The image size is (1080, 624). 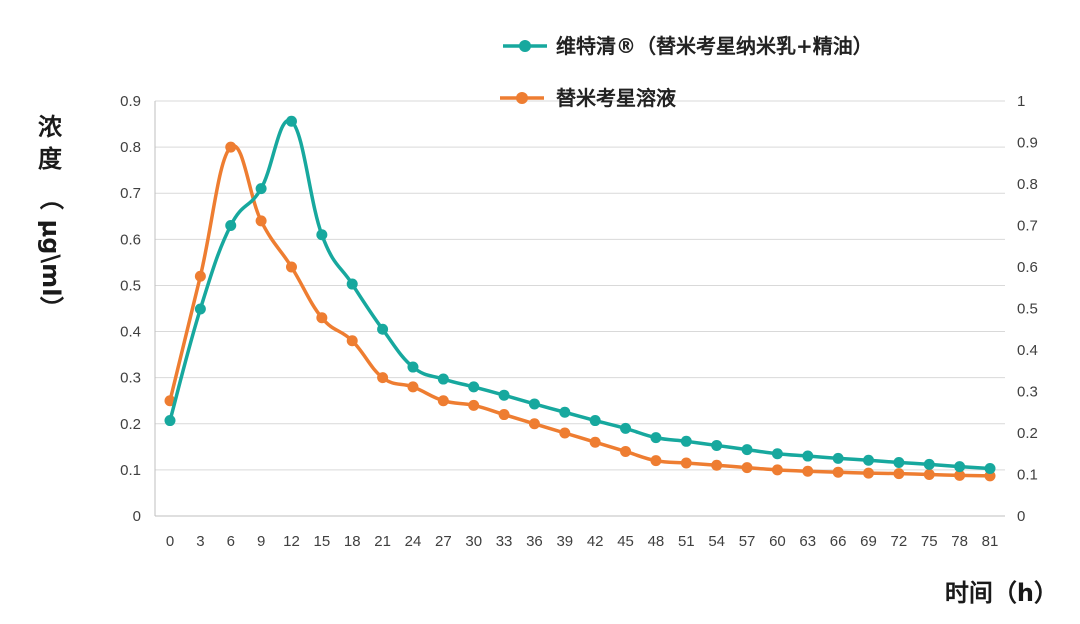 I want to click on y-right-tick-label: 0.3, so click(x=1027, y=392).